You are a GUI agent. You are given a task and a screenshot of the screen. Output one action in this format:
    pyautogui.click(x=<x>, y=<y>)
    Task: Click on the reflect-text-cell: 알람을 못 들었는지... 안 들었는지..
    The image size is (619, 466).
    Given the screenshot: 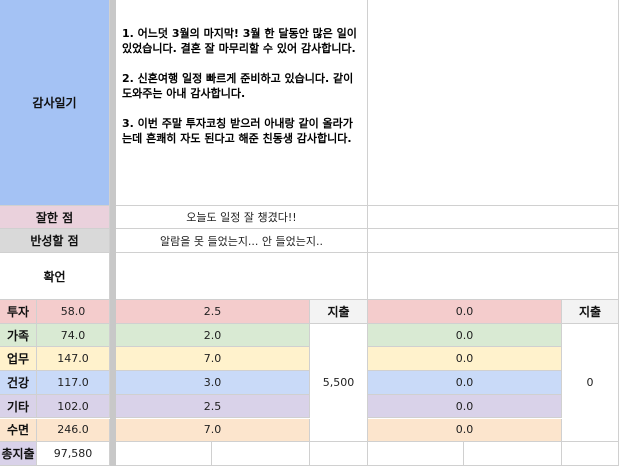 What is the action you would take?
    pyautogui.click(x=242, y=241)
    